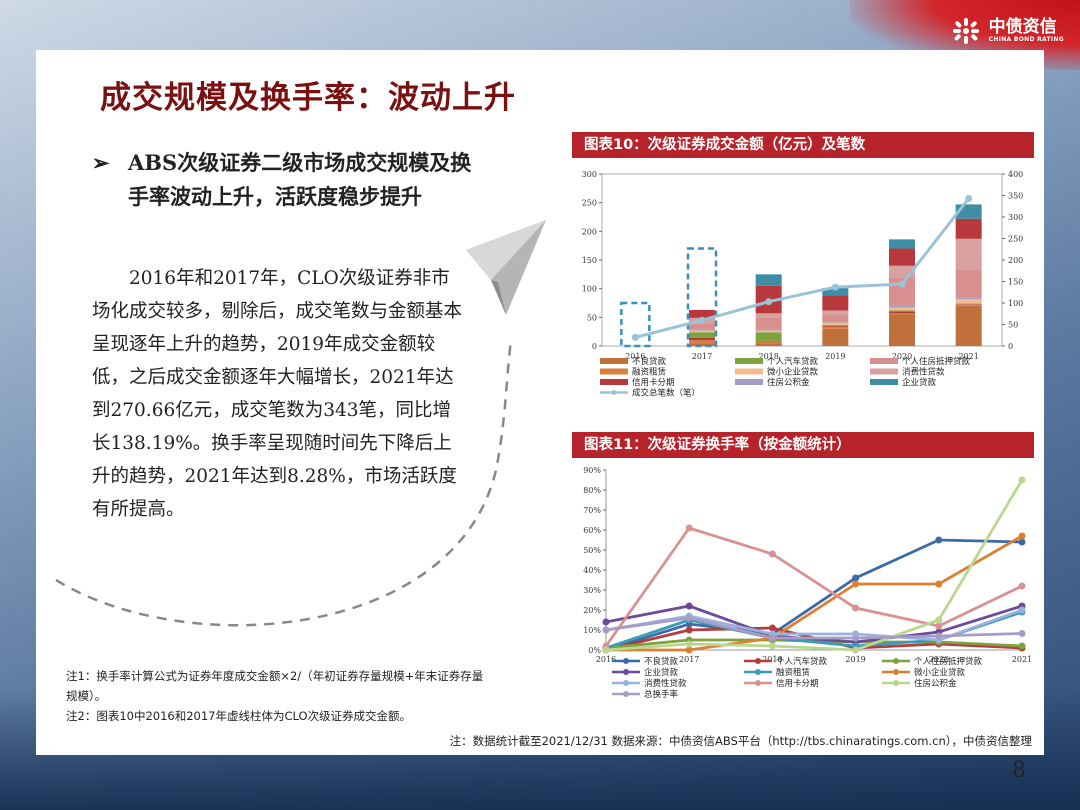  Describe the element at coordinates (592, 530) in the screenshot. I see `y-tick-label: 60%` at that location.